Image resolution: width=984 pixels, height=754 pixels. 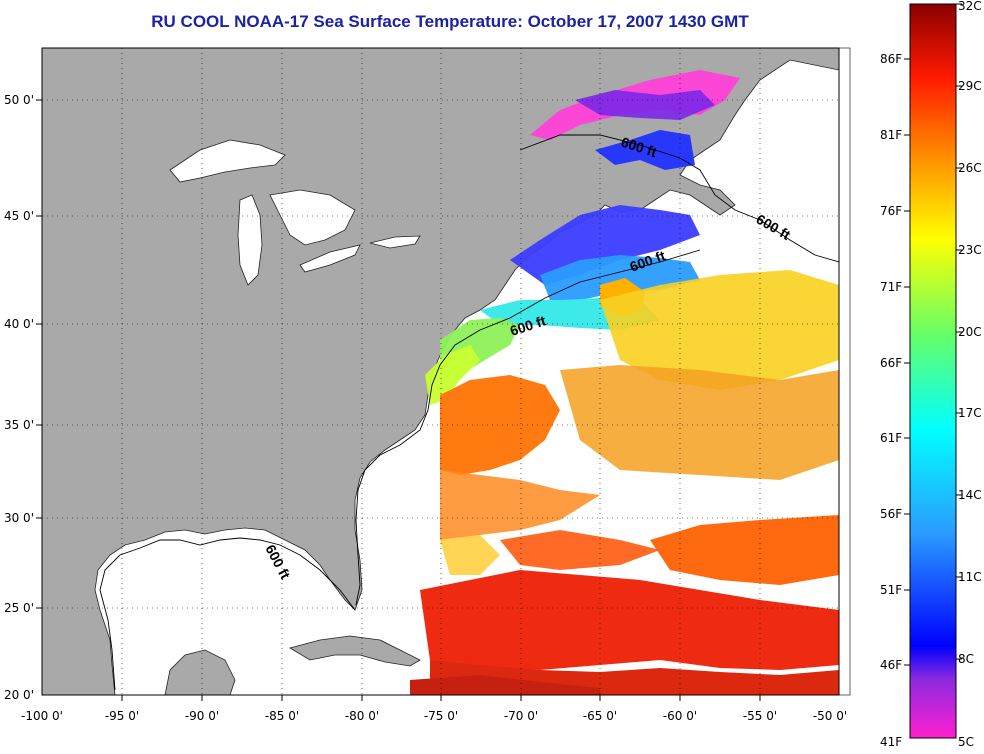 What do you see at coordinates (970, 86) in the screenshot?
I see `colorbar-label-c: 29C` at bounding box center [970, 86].